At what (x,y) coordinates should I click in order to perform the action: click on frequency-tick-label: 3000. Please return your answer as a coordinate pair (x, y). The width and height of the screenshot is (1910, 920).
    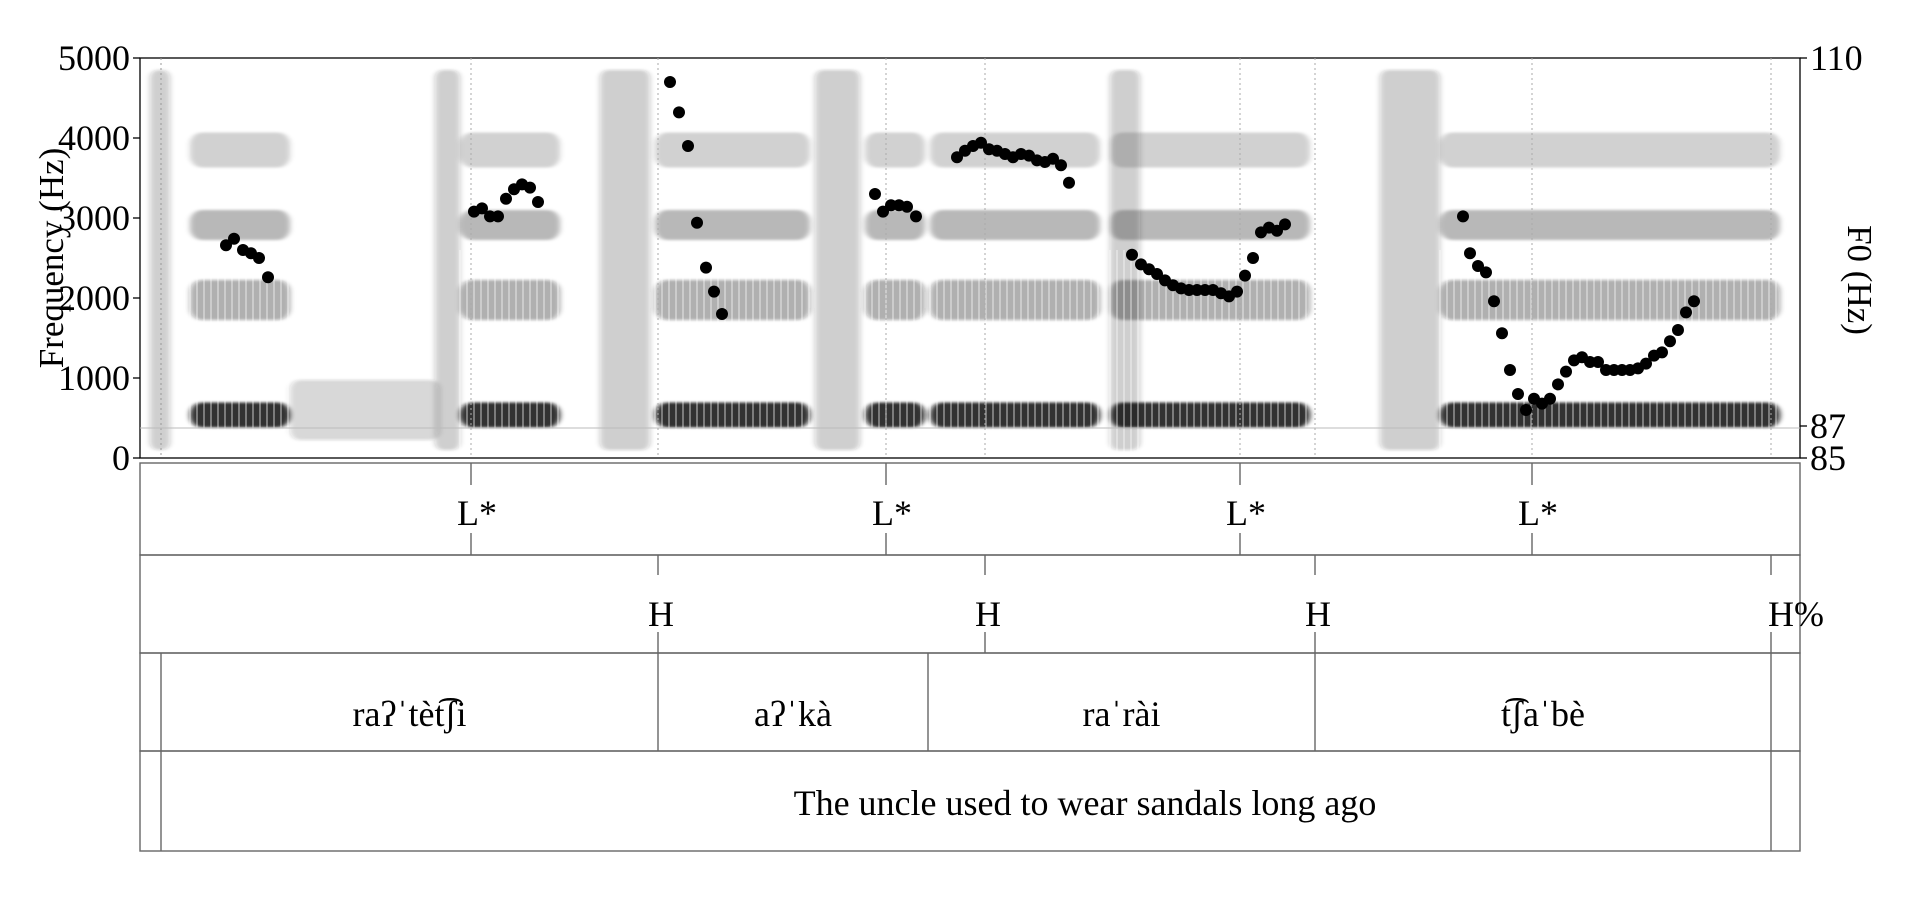
    Looking at the image, I should click on (94, 218).